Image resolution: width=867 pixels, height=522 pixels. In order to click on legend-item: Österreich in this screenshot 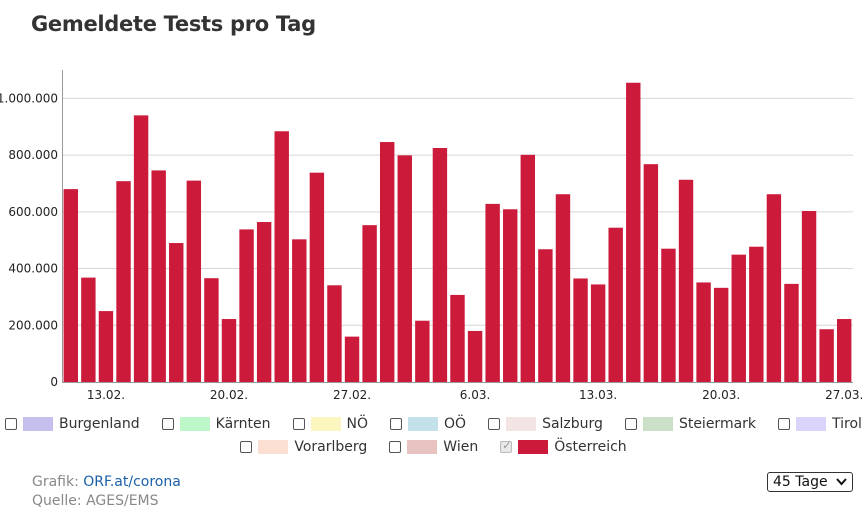, I will do `click(563, 447)`.